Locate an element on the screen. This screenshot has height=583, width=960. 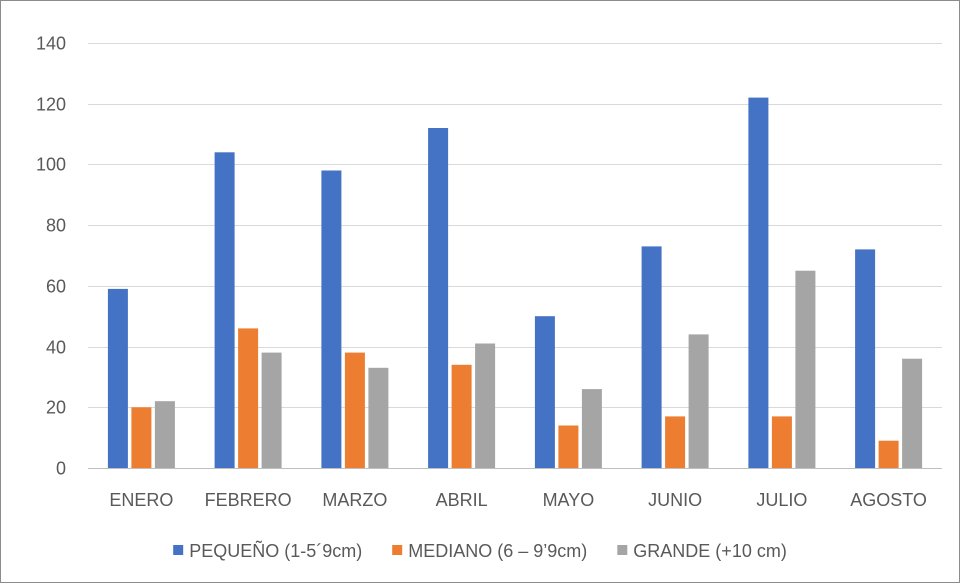
y-tick-label: 0 is located at coordinates (61, 469).